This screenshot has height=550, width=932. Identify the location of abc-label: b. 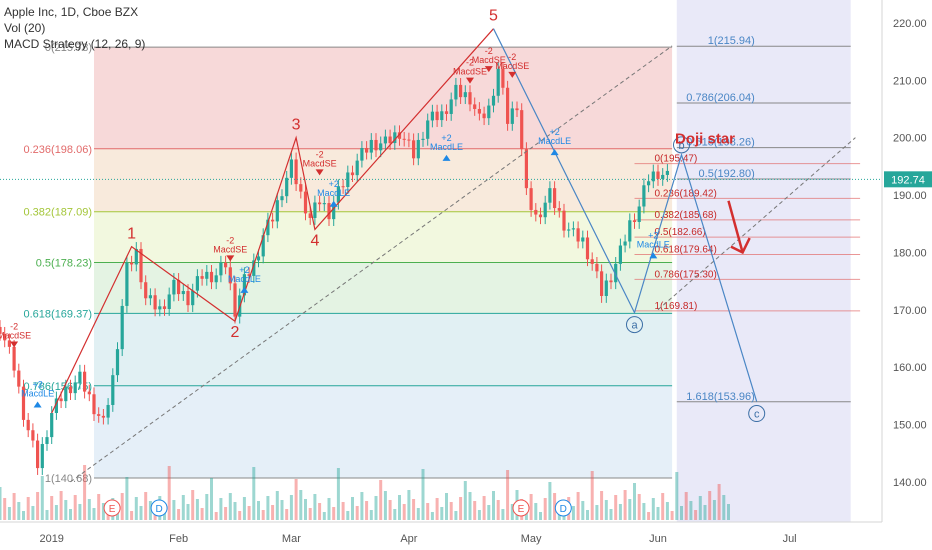
(681, 146).